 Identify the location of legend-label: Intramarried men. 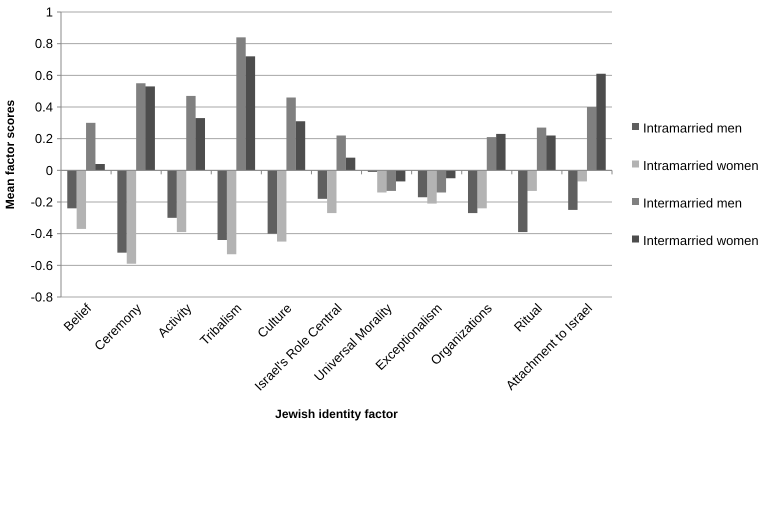
(692, 128).